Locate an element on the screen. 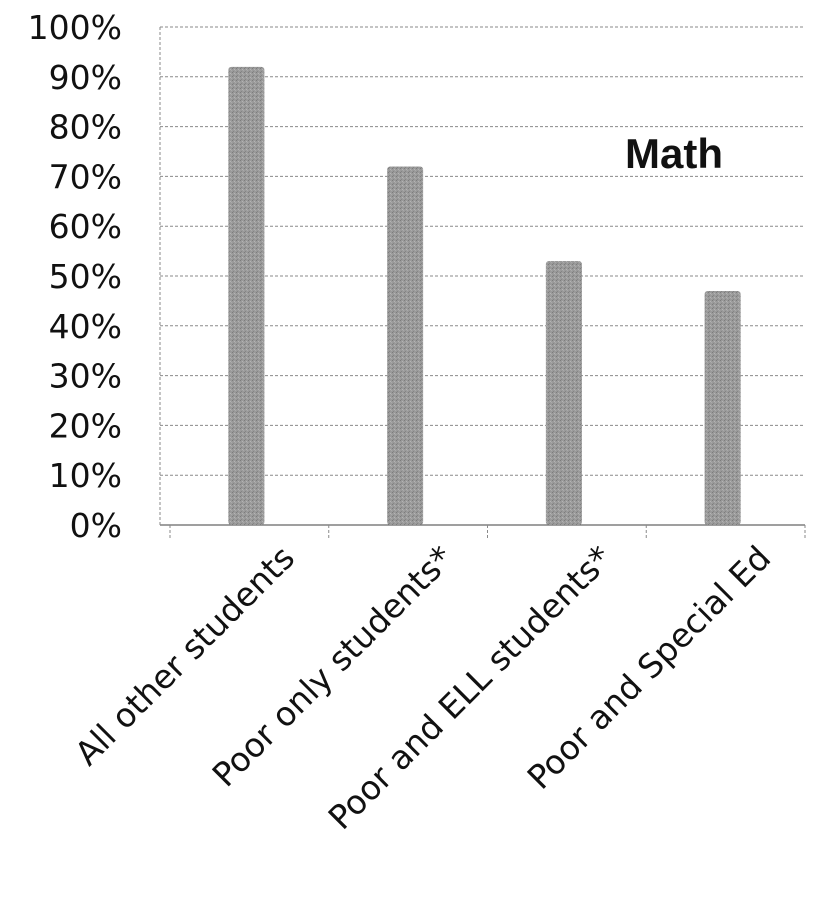  category-label: Poor and ELL students* is located at coordinates (470, 687).